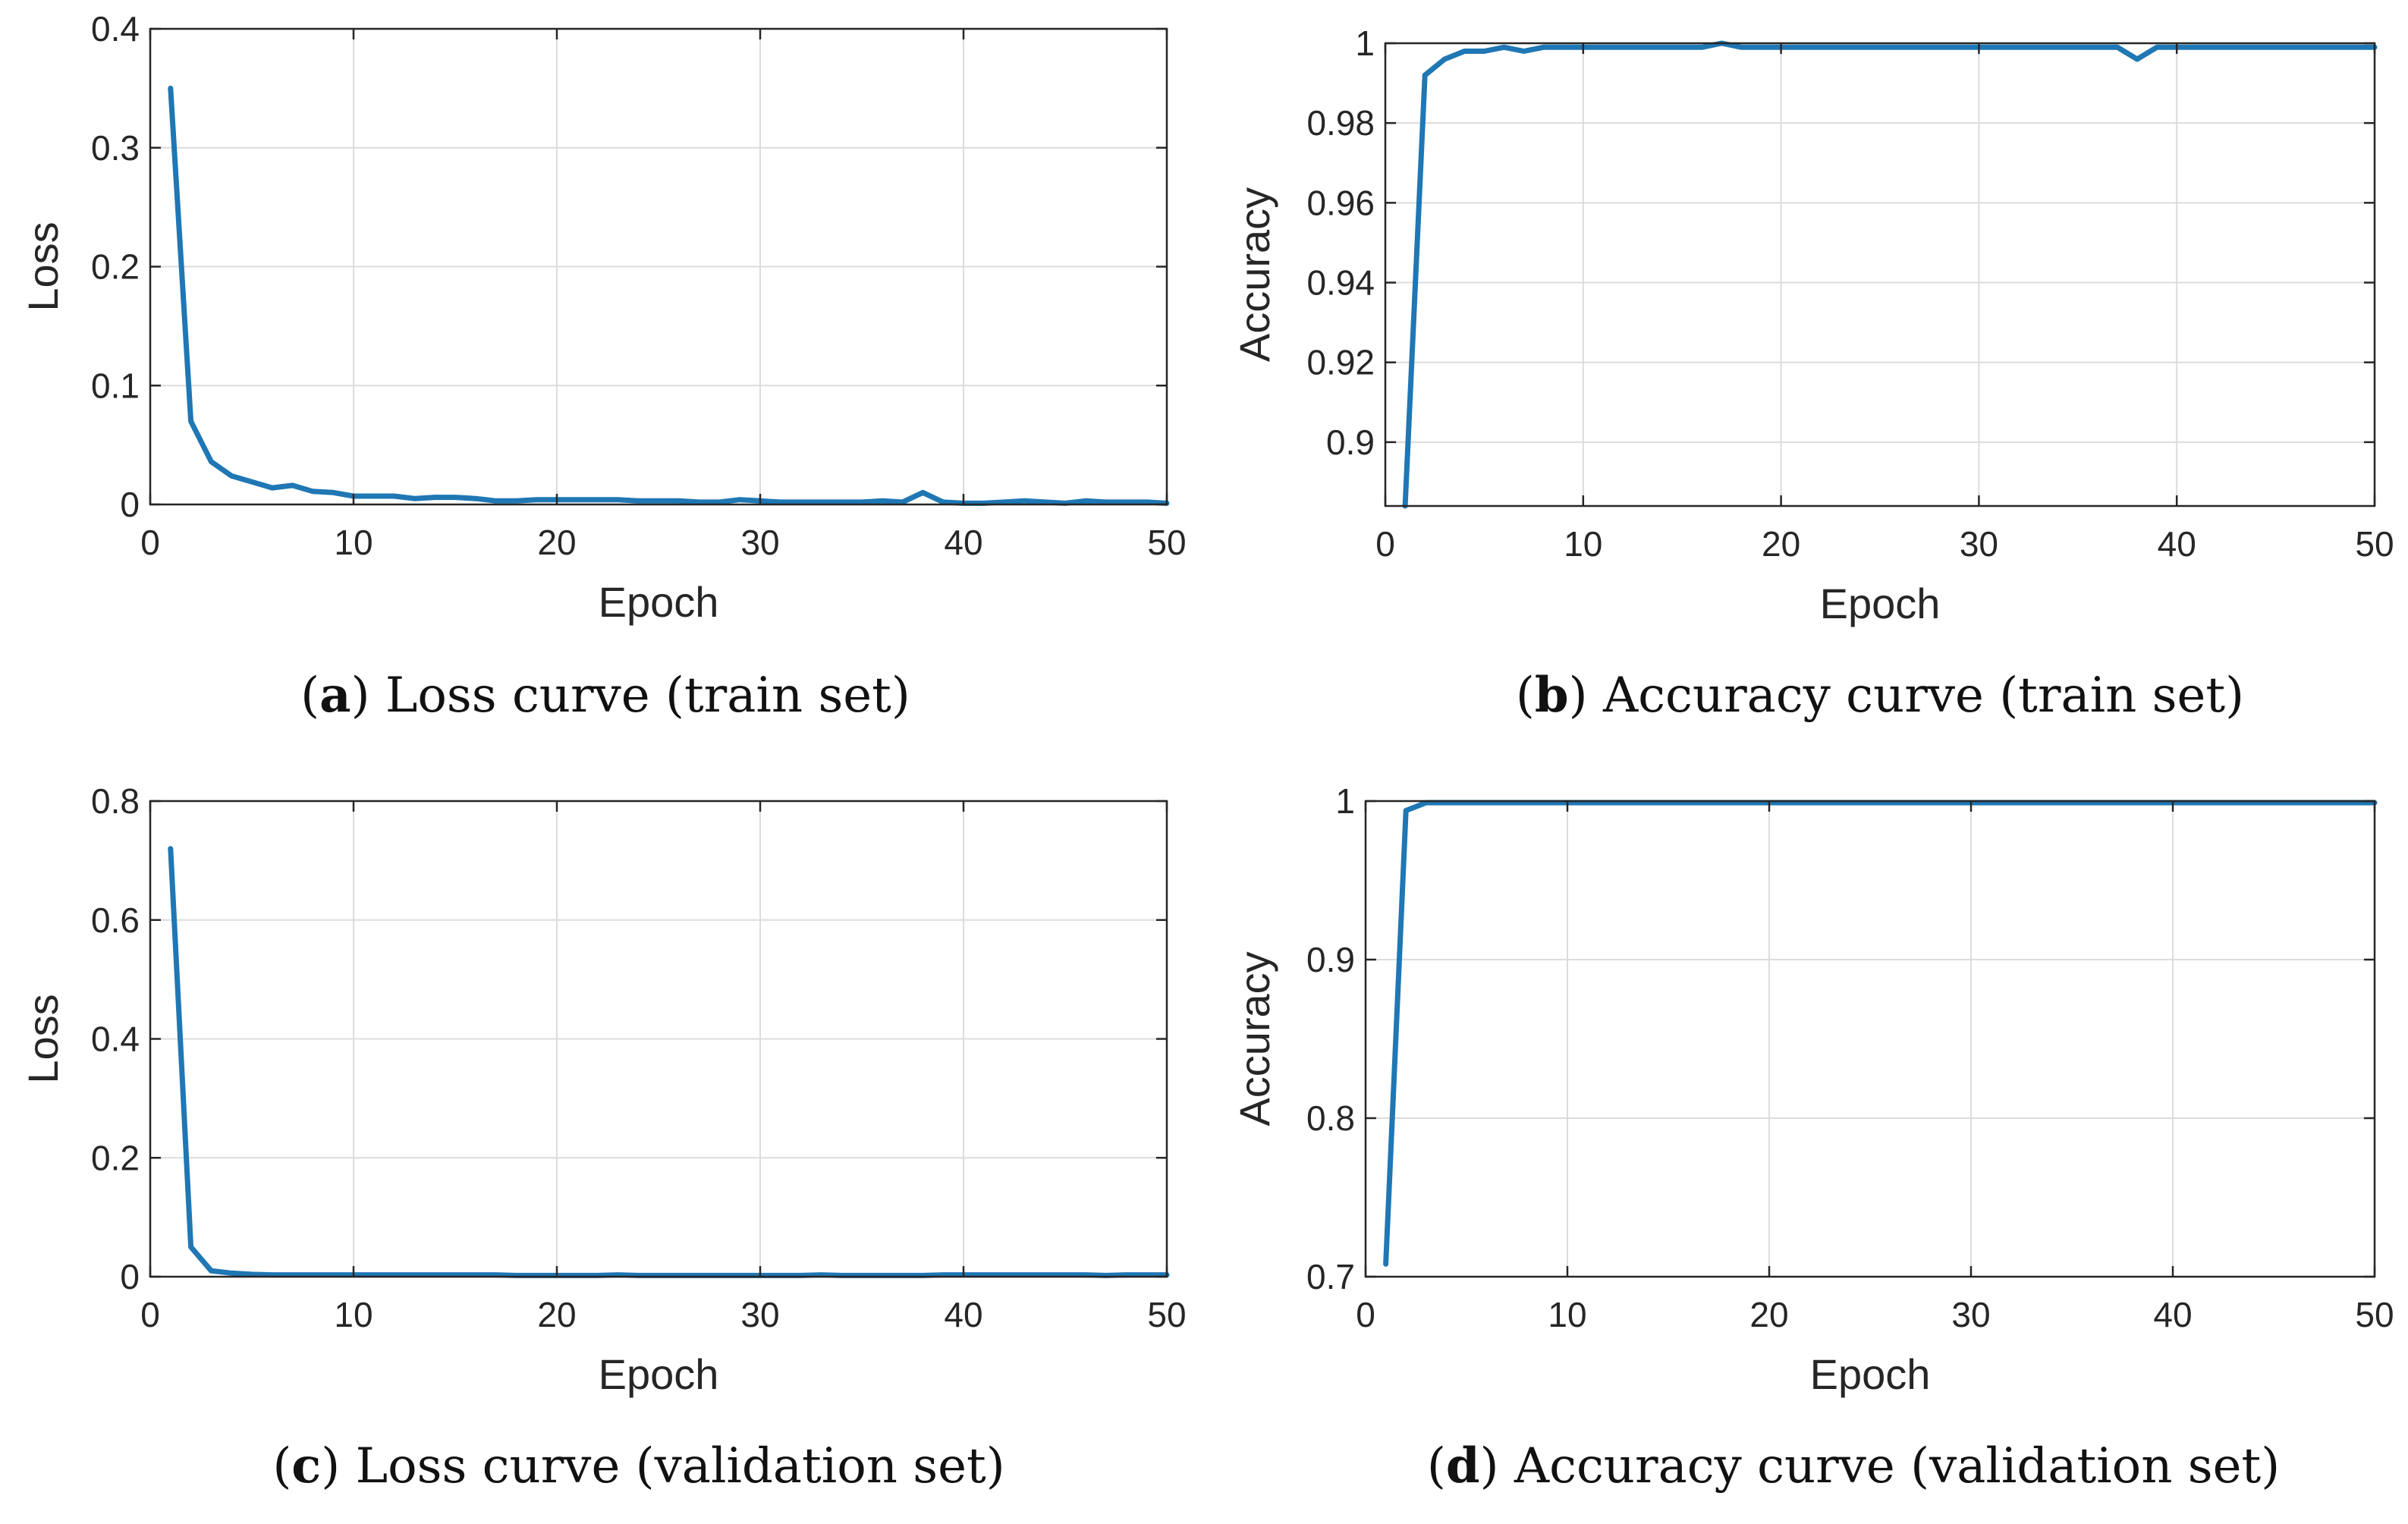  Describe the element at coordinates (115, 920) in the screenshot. I see `y-tick-label: 0.6` at that location.